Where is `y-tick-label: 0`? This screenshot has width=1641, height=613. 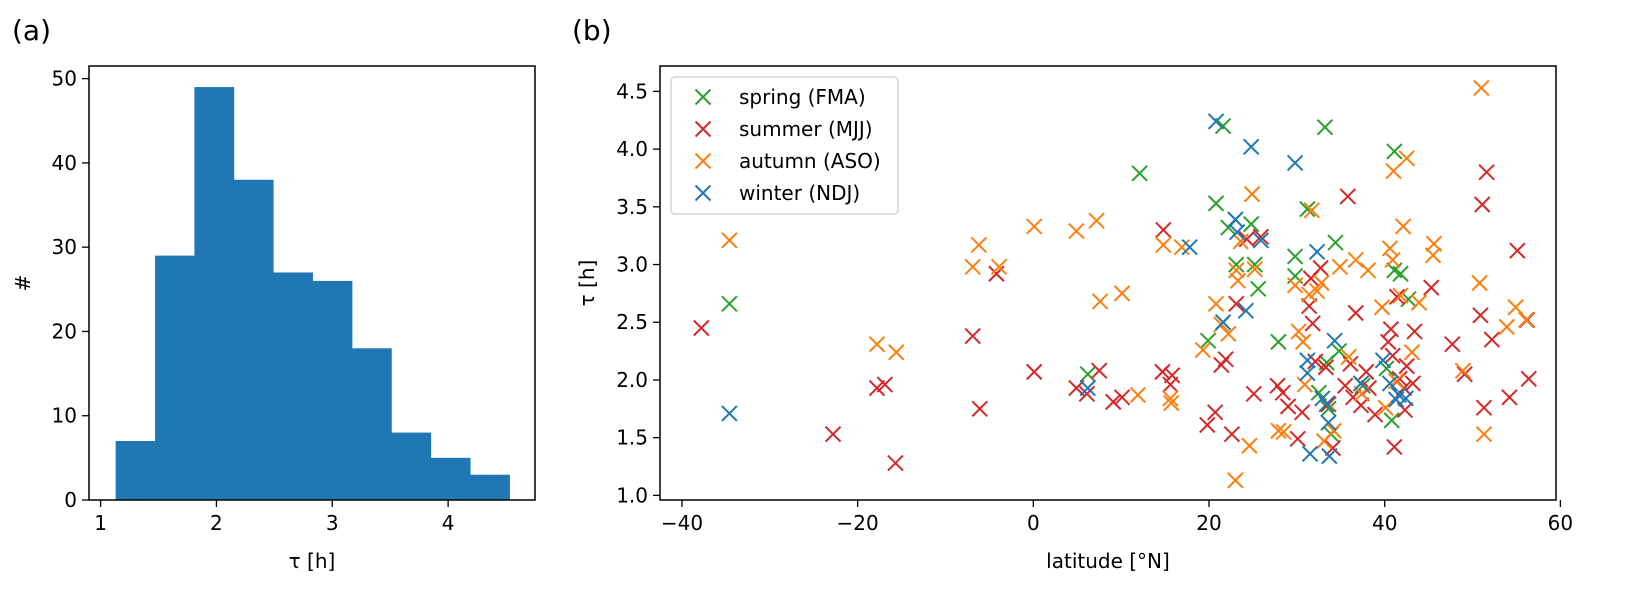
y-tick-label: 0 is located at coordinates (70, 500).